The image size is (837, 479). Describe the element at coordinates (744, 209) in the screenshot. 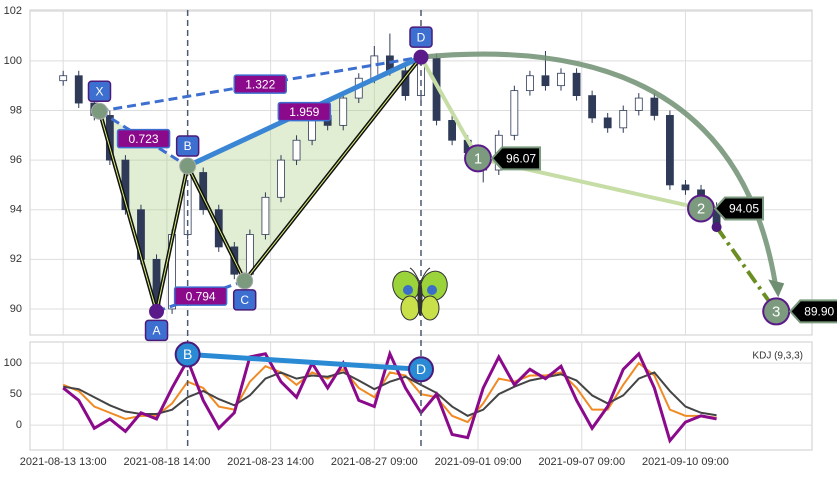

I see `price-label: 94.05` at that location.